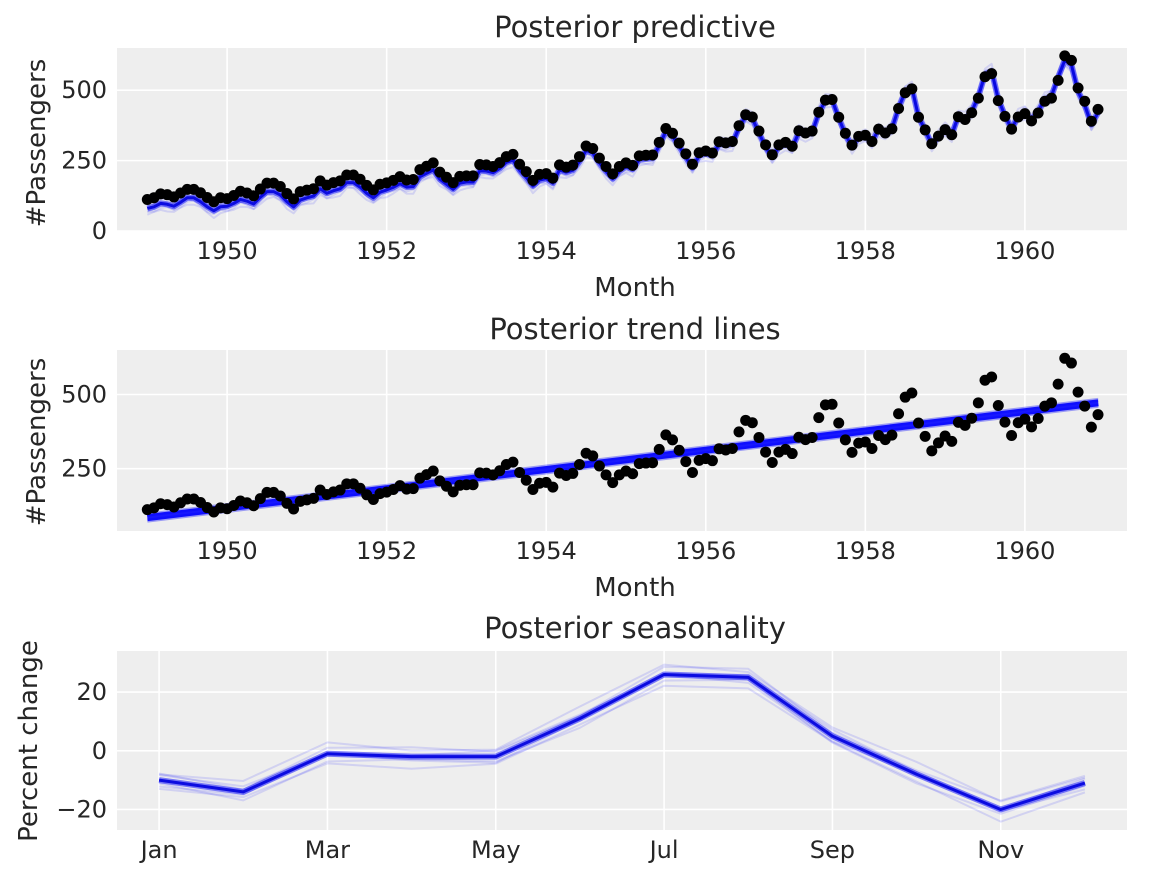 The image size is (1168, 880). Describe the element at coordinates (91, 692) in the screenshot. I see `y-tick-label: 20` at that location.